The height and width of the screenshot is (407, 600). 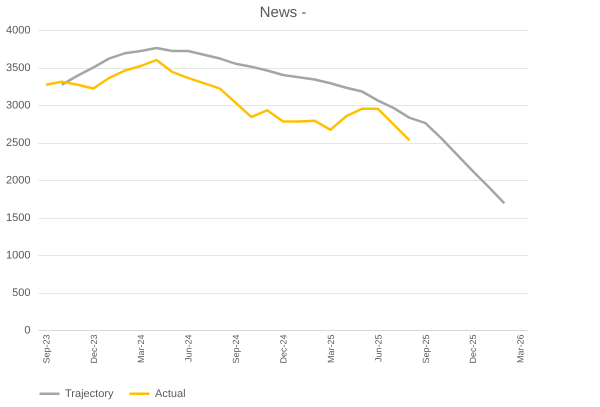 What do you see at coordinates (21, 293) in the screenshot?
I see `y-tick-label: 500` at bounding box center [21, 293].